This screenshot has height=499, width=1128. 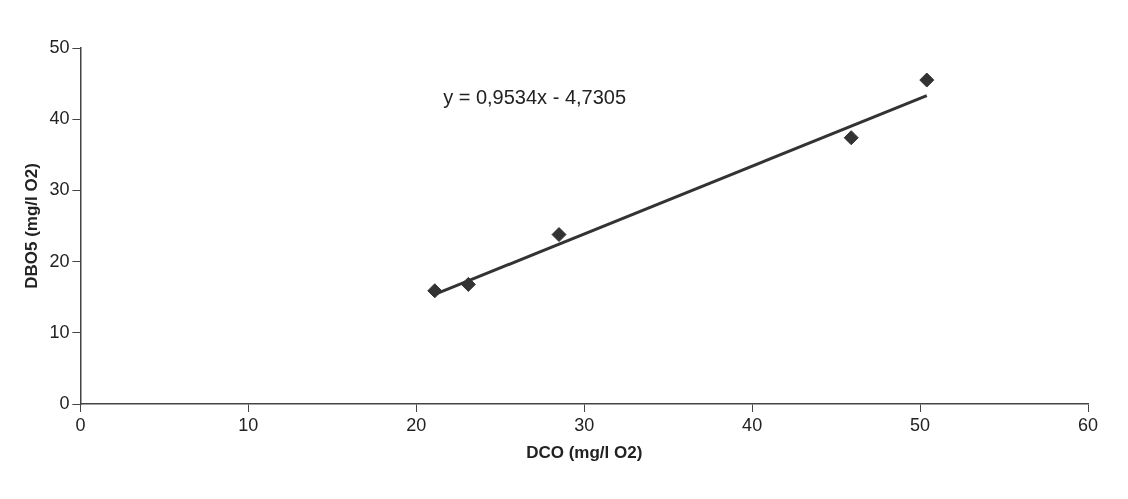 I want to click on x-tick-label: 50, so click(x=920, y=424).